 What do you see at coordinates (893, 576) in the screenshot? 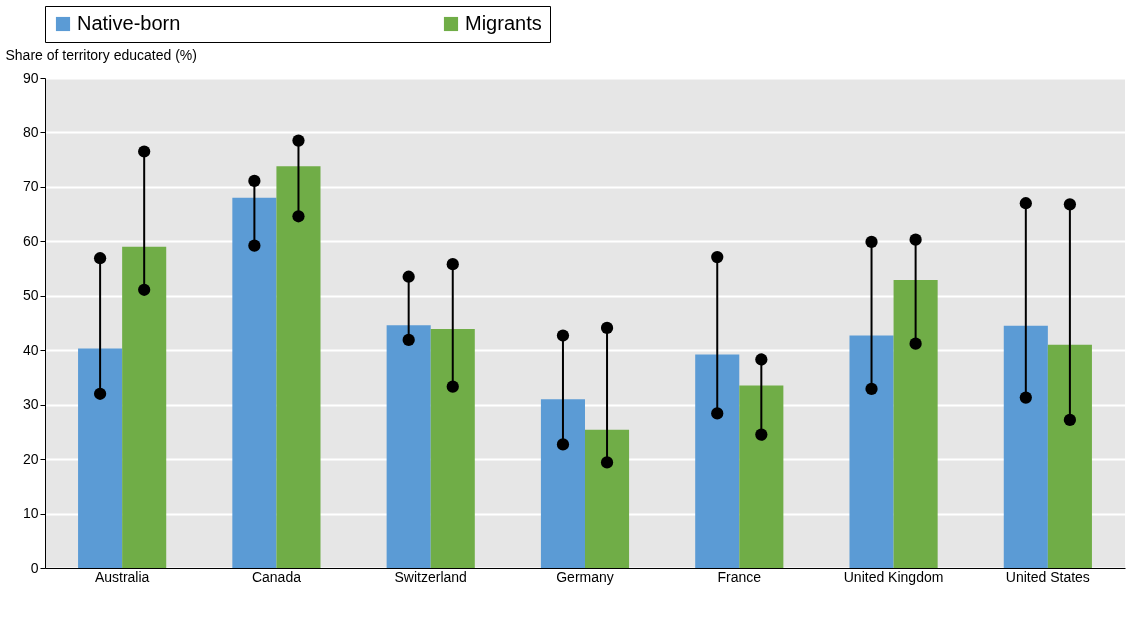
I see `x-tick-label: United Kingdom` at bounding box center [893, 576].